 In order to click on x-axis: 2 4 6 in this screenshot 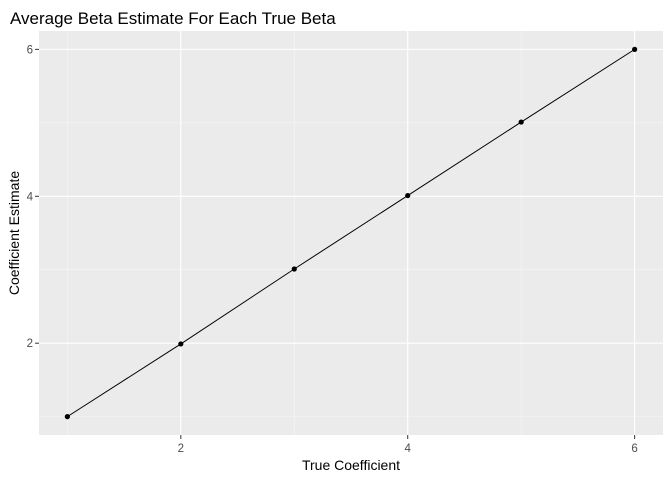, I will do `click(408, 445)`.